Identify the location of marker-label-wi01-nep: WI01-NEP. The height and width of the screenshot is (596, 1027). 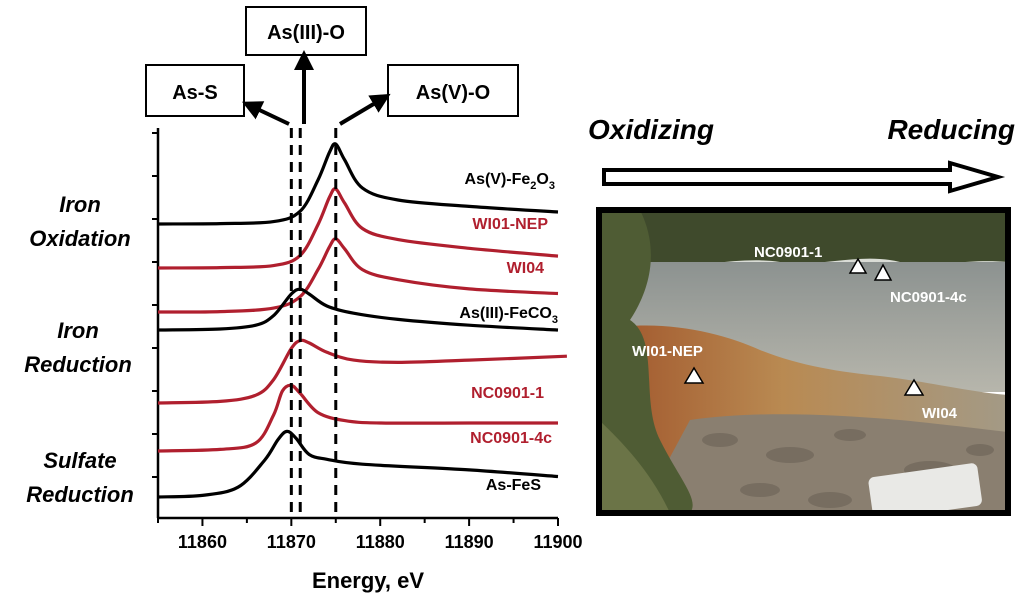
(667, 351).